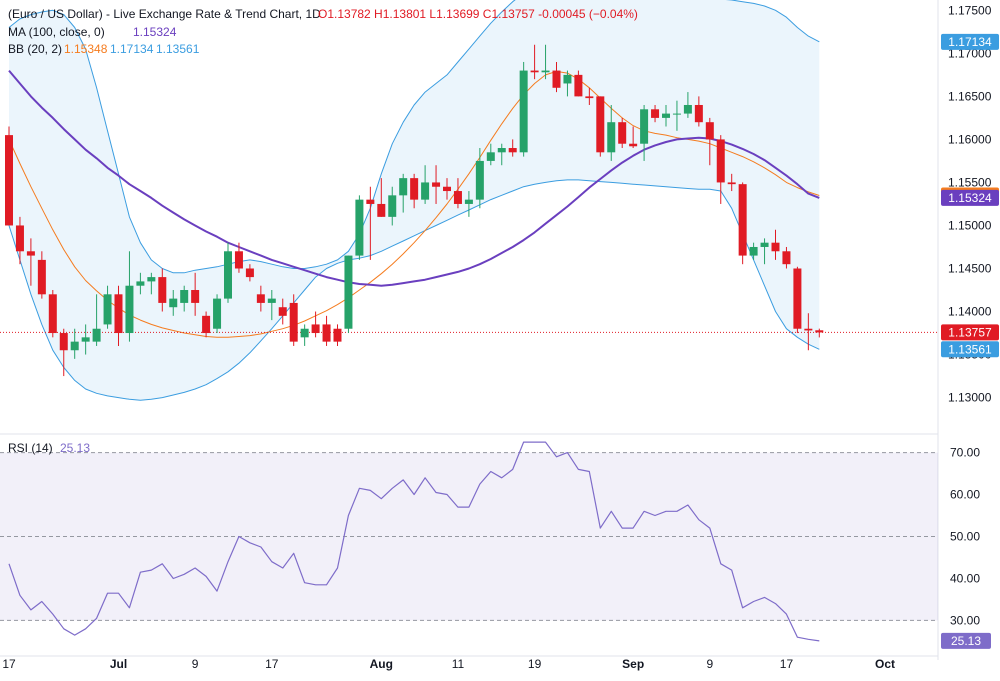 This screenshot has width=1000, height=681. I want to click on time-tick-label: 9, so click(709, 664).